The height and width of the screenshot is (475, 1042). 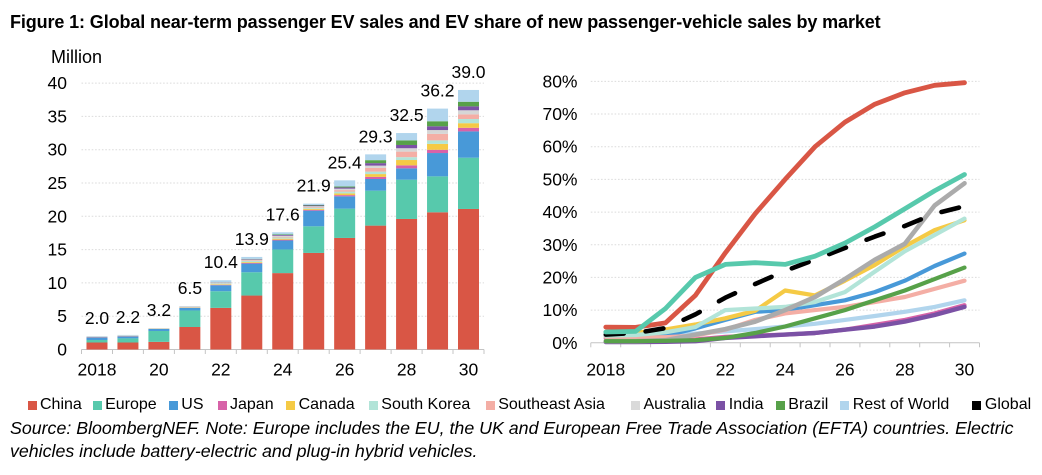 What do you see at coordinates (221, 262) in the screenshot?
I see `svg-text: 10.4` at bounding box center [221, 262].